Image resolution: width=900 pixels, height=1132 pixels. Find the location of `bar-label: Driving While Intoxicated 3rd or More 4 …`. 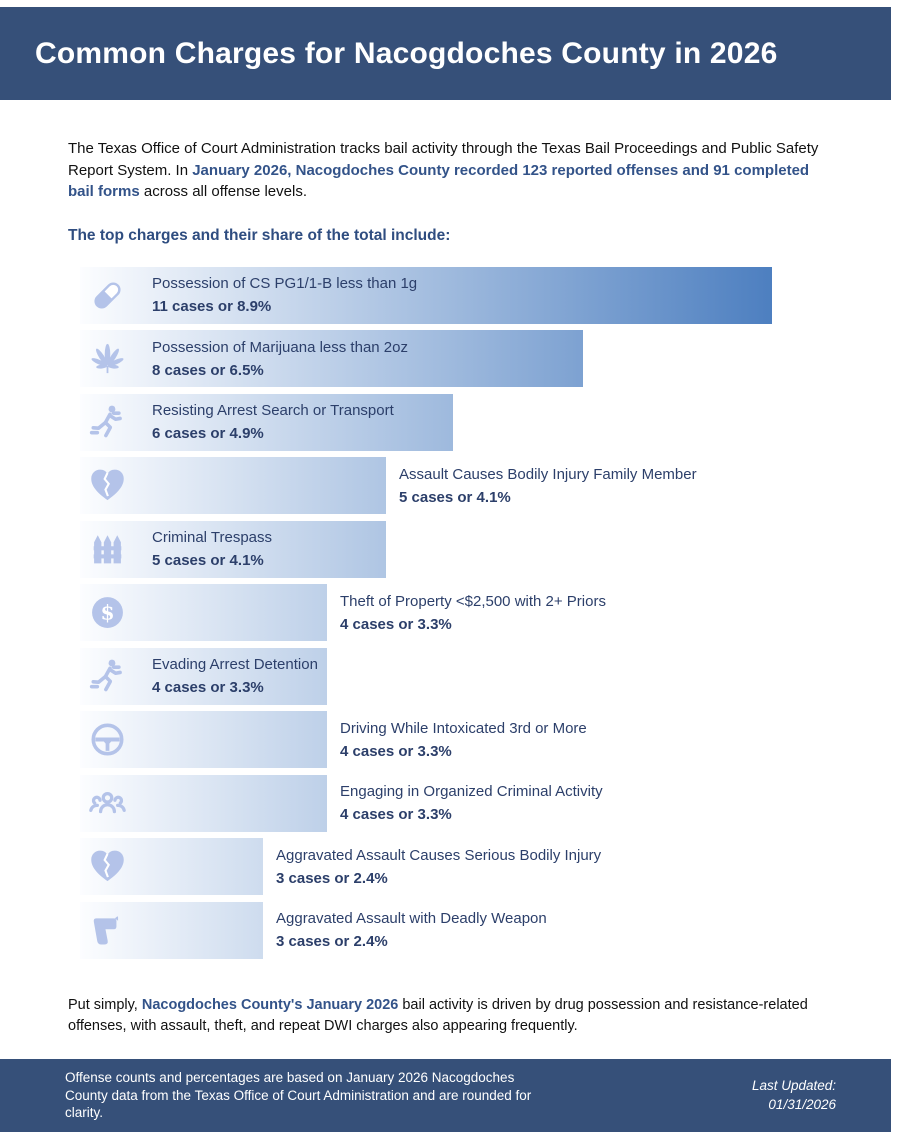

bar-label: Driving While Intoxicated 3rd or More 4 … is located at coordinates (463, 740).